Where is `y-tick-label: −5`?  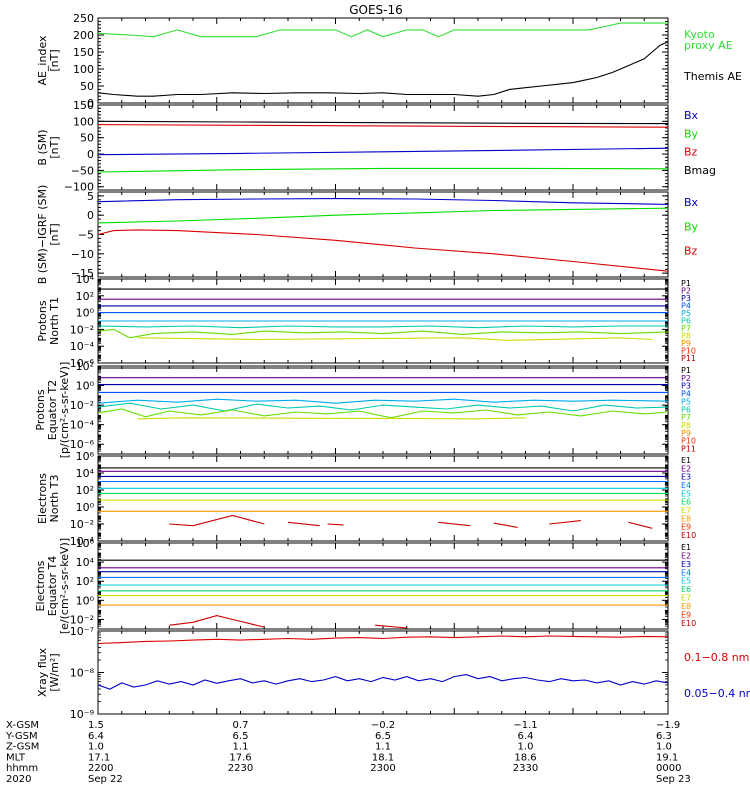
y-tick-label: −5 is located at coordinates (86, 235).